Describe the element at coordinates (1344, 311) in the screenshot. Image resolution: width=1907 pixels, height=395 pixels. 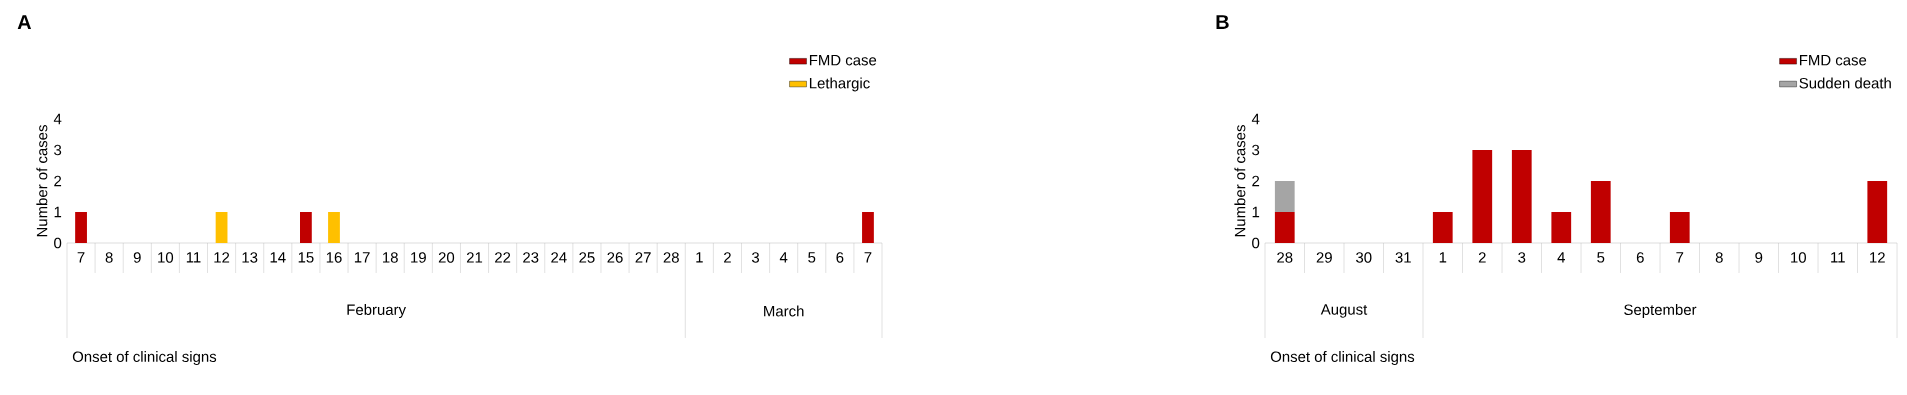
I see `text: August` at that location.